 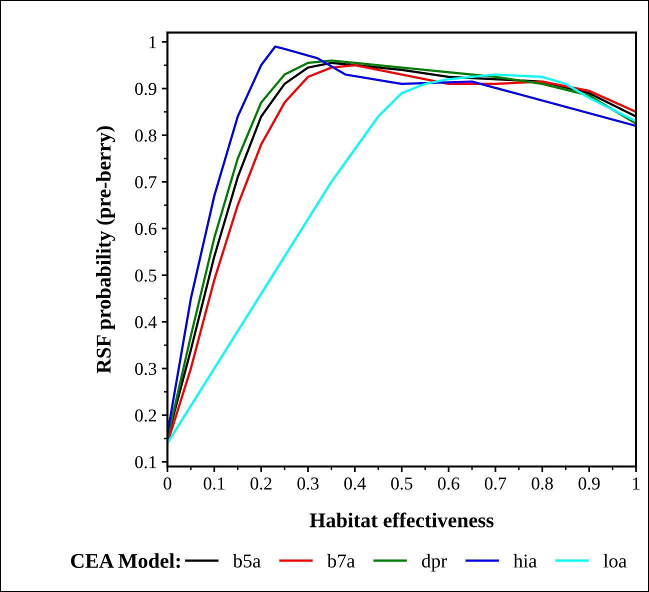 I want to click on legend-label: b5a, so click(x=246, y=561).